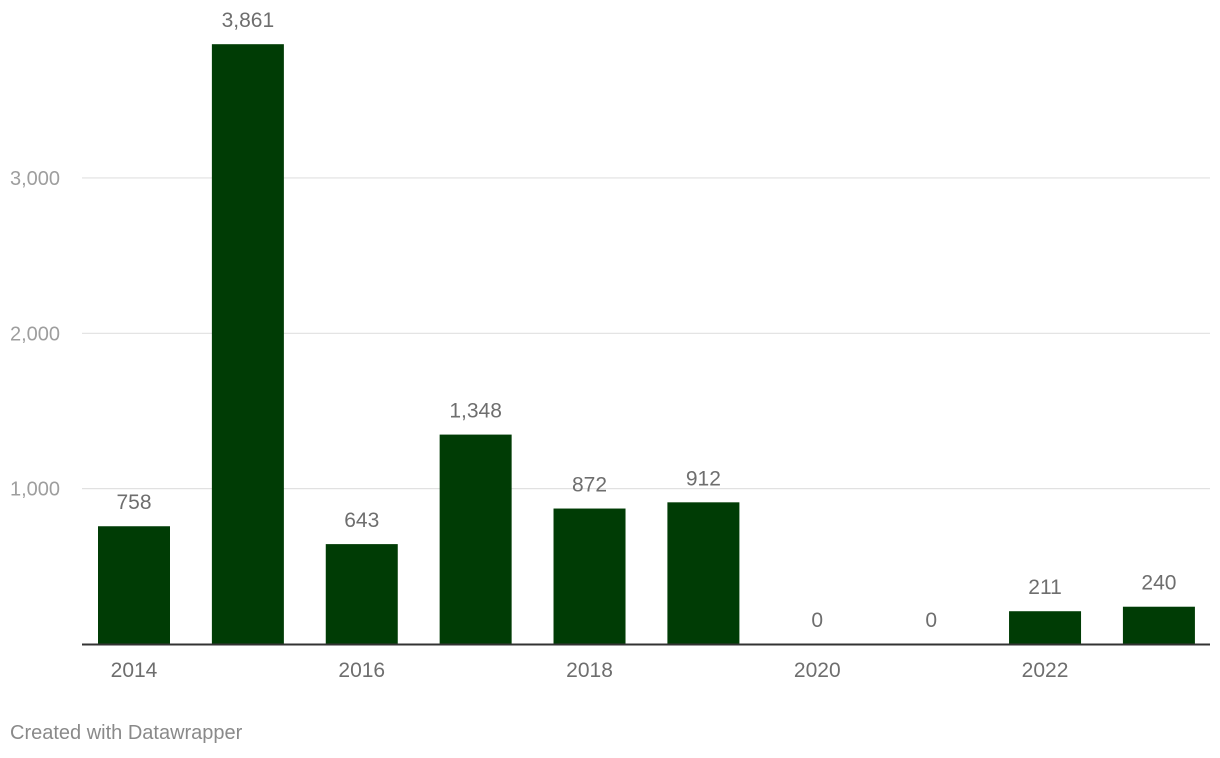  What do you see at coordinates (248, 20) in the screenshot?
I see `value-label: 3,861` at bounding box center [248, 20].